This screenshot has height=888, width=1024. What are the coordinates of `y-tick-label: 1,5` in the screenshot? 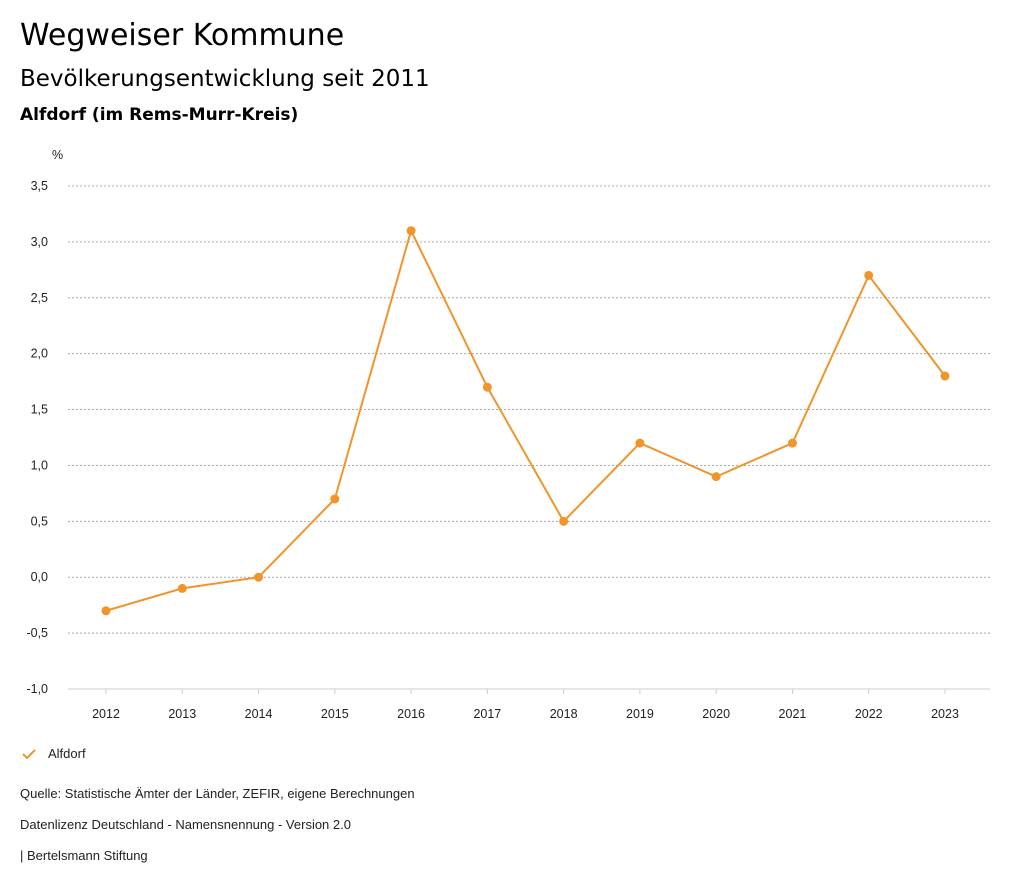 It's located at (39, 410).